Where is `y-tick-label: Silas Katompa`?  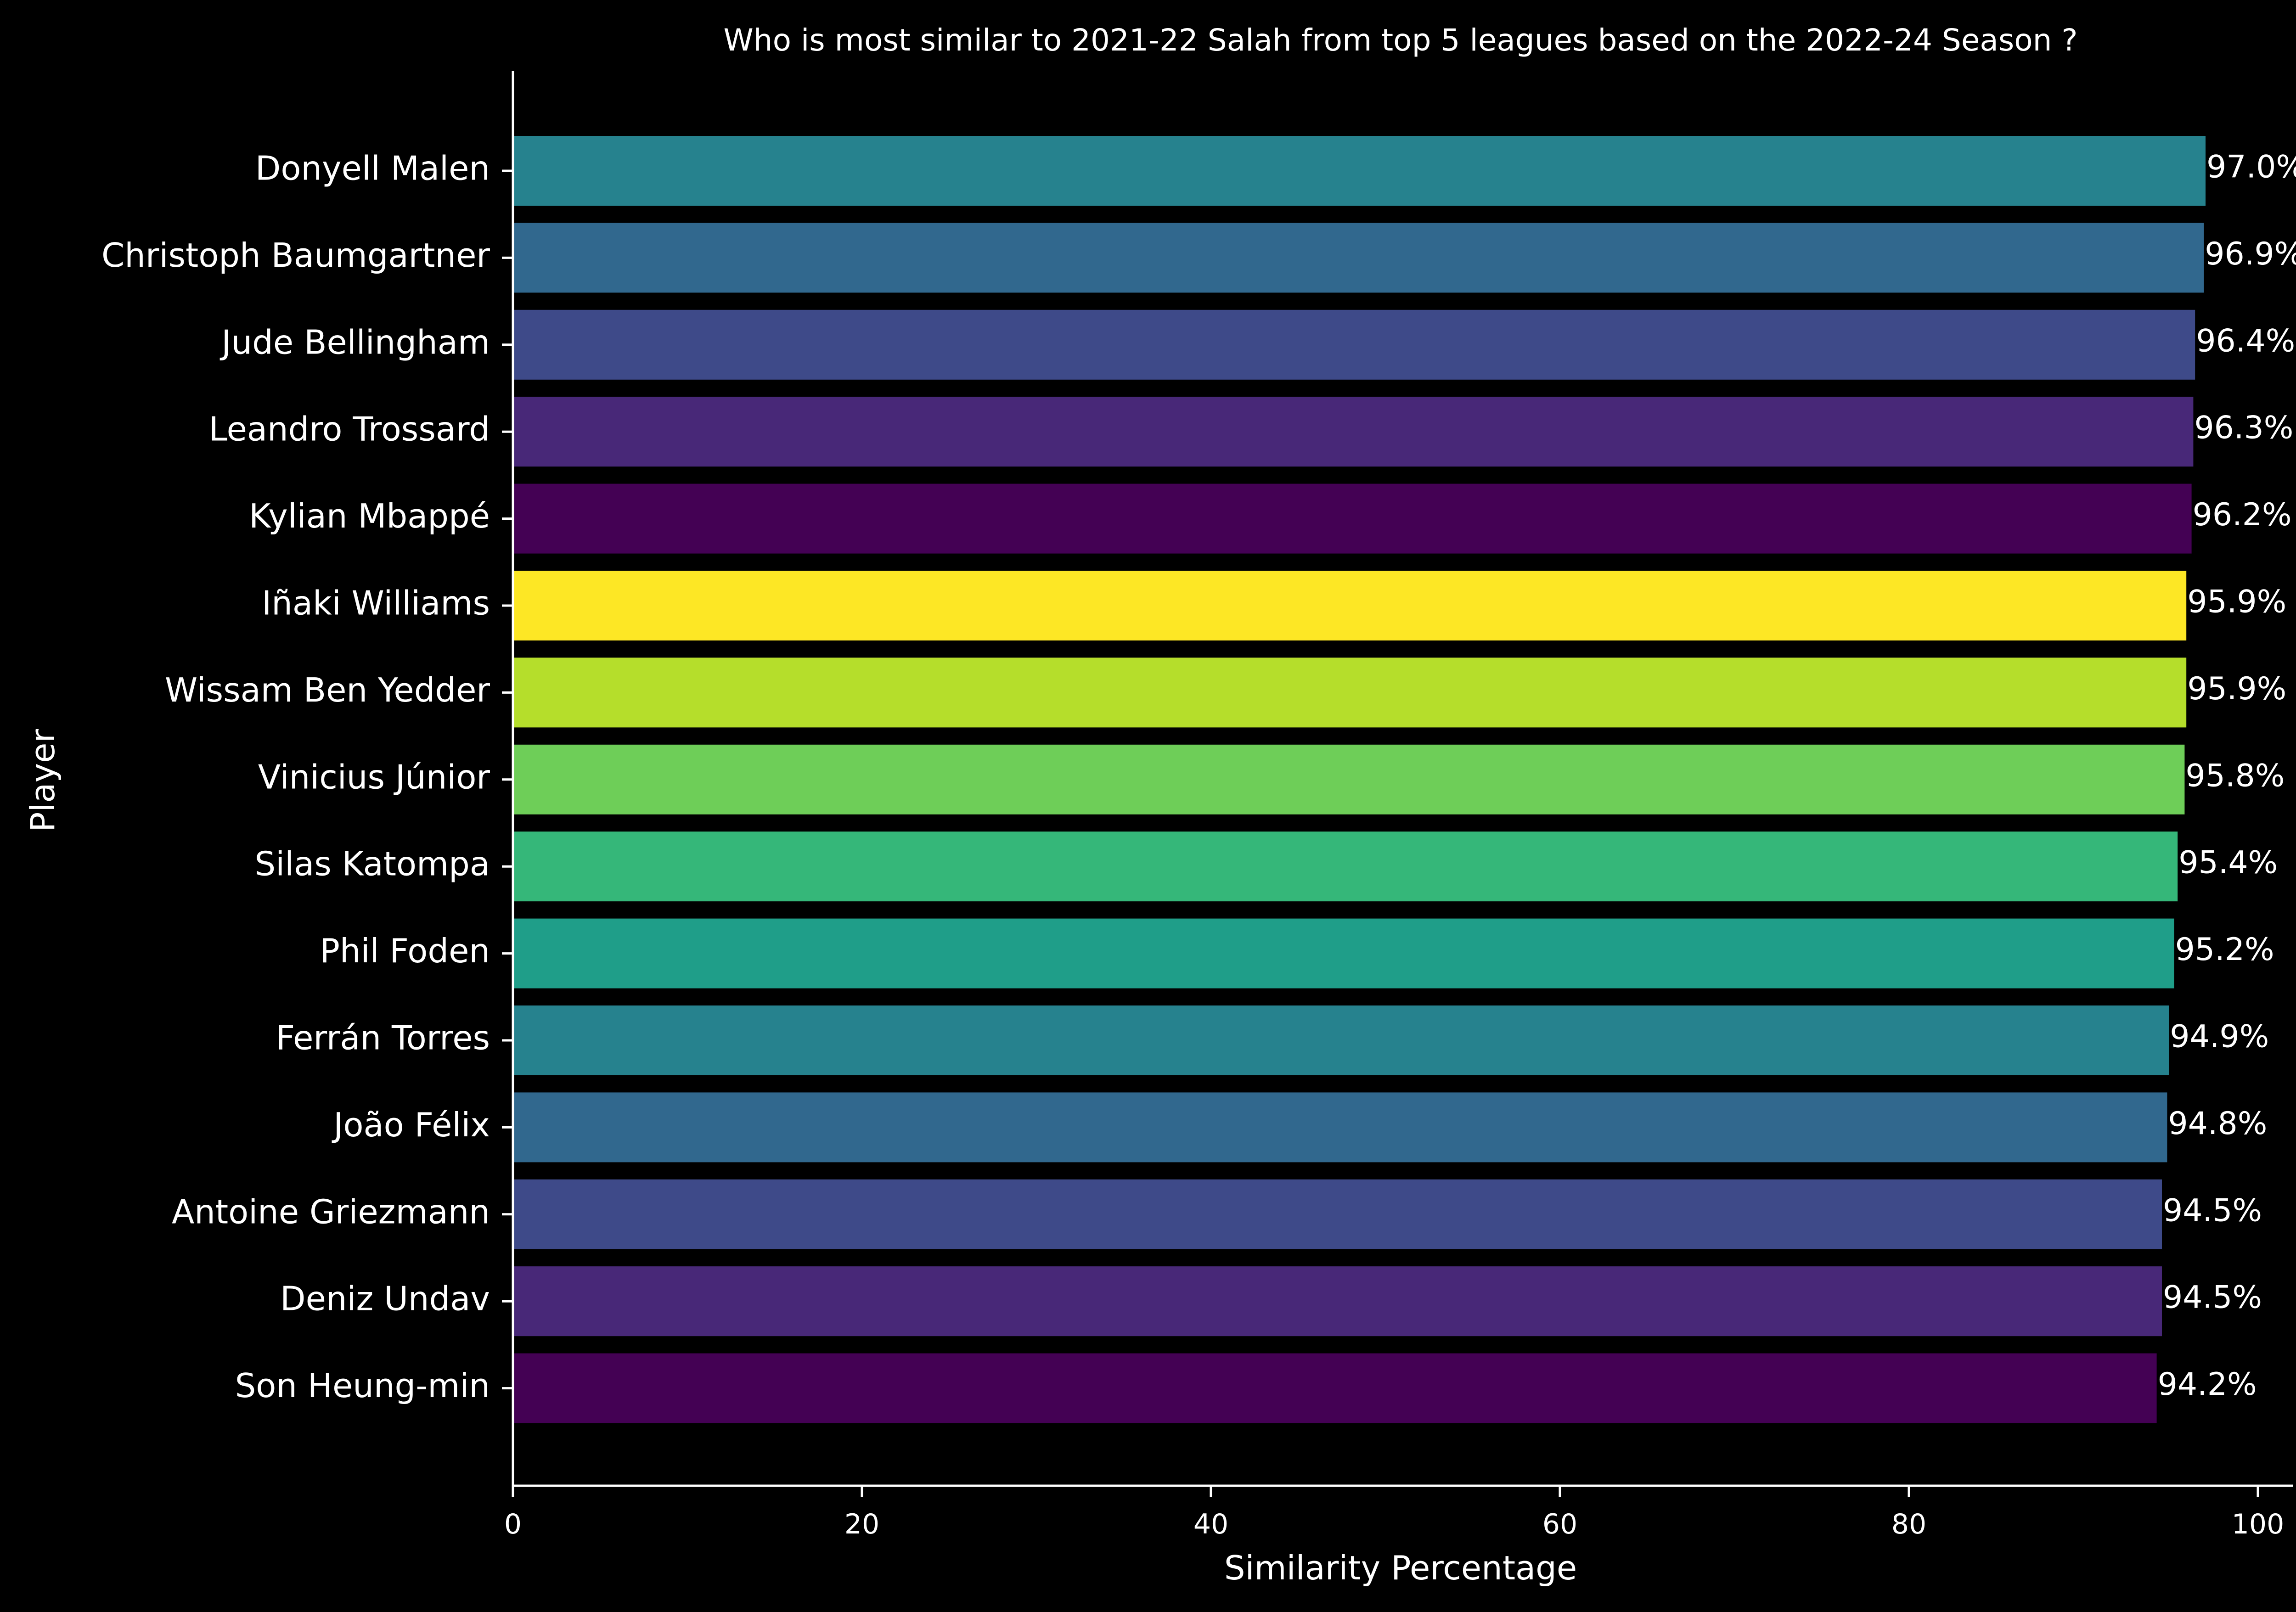
y-tick-label: Silas Katompa is located at coordinates (372, 864).